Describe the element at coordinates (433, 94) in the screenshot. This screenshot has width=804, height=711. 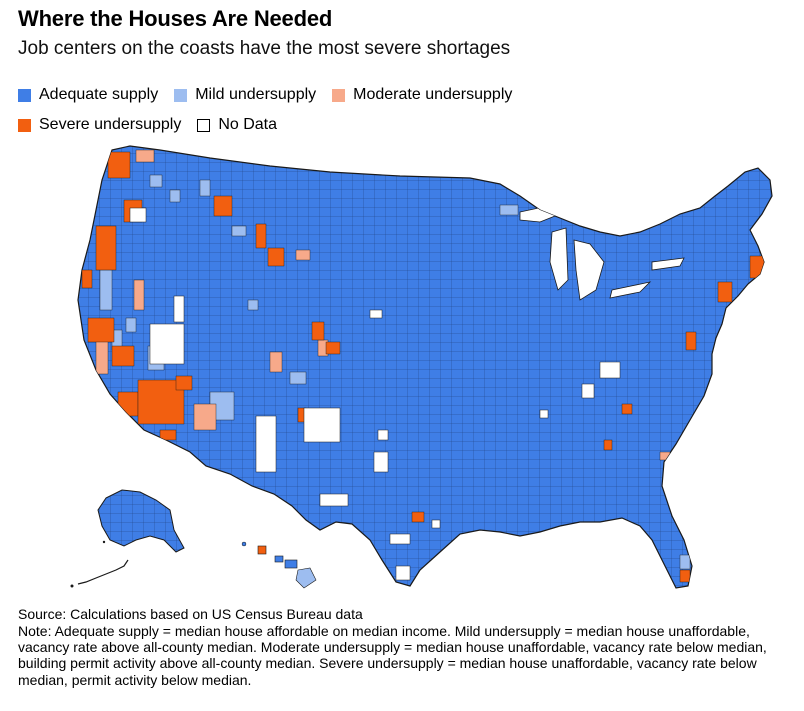
I see `legend-label-moderate: Moderate undersupply` at that location.